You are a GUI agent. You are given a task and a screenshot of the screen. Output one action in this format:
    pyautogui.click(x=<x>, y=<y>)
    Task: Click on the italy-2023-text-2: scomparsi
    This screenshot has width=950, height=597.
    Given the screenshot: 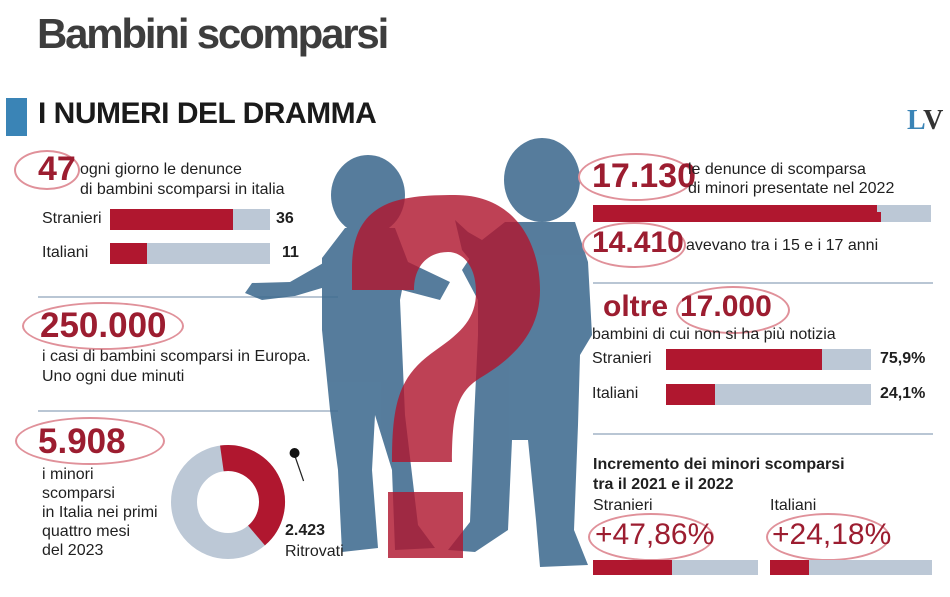 What is the action you would take?
    pyautogui.click(x=78, y=493)
    